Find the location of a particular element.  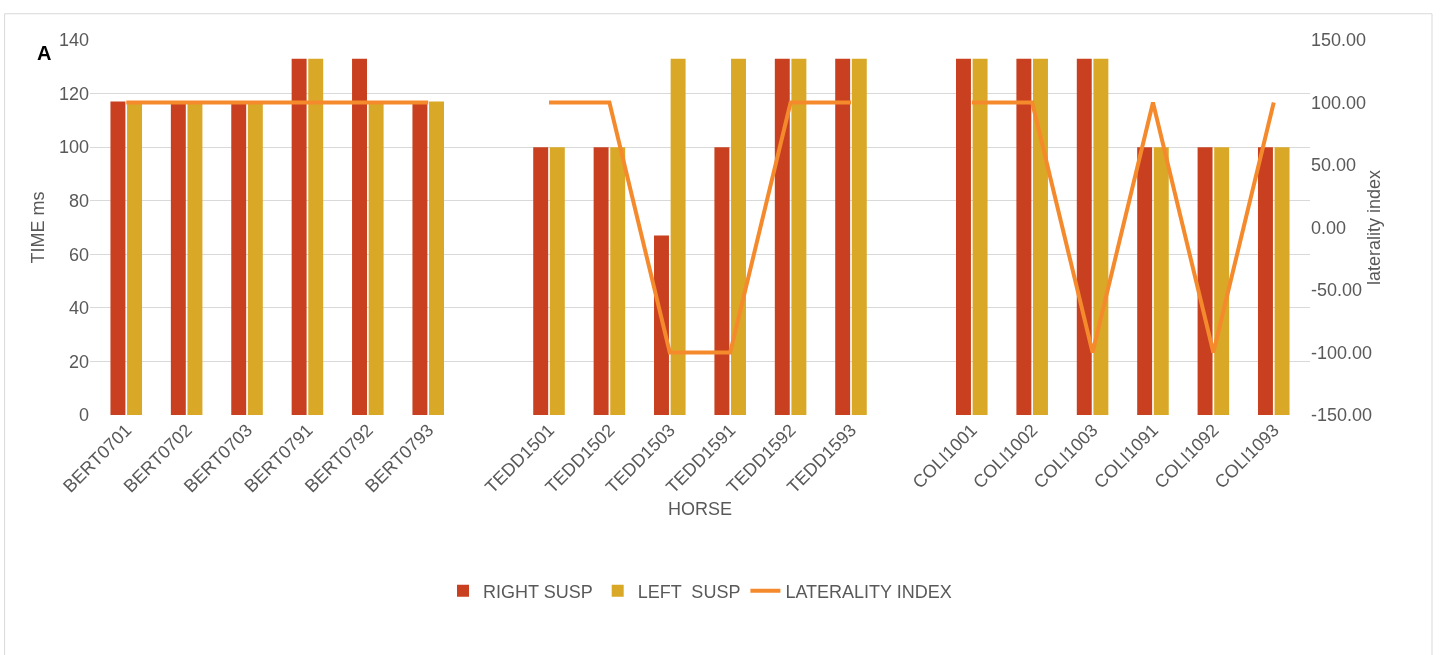

y2-tick-label: -50.00 is located at coordinates (1337, 290).